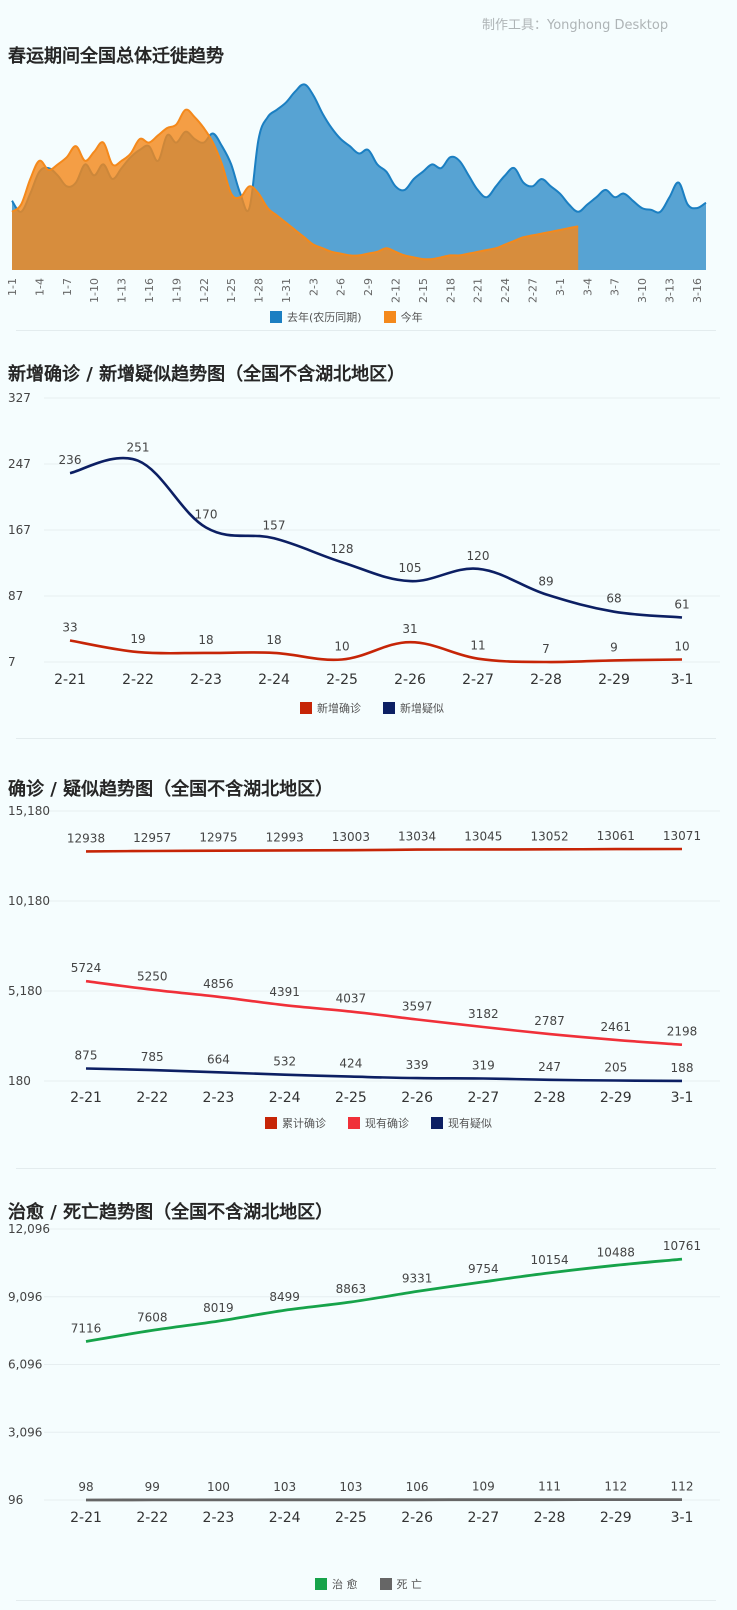 The image size is (737, 1610). Describe the element at coordinates (682, 836) in the screenshot. I see `data-label: 13071` at that location.